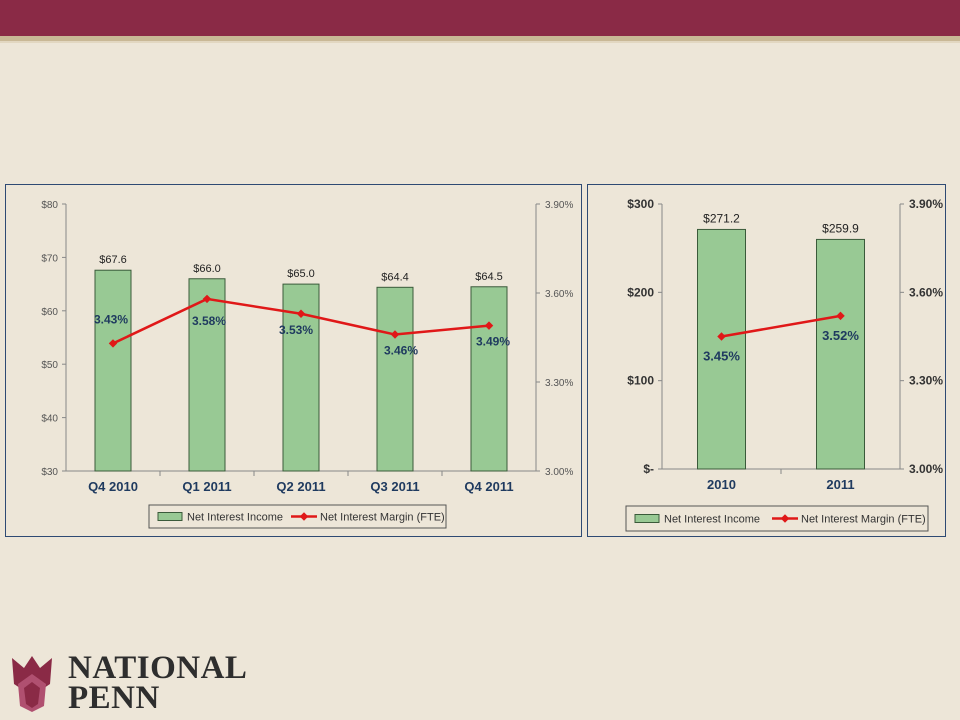 This screenshot has height=720, width=960. Describe the element at coordinates (49, 472) in the screenshot. I see `left-tick-label: $30` at that location.